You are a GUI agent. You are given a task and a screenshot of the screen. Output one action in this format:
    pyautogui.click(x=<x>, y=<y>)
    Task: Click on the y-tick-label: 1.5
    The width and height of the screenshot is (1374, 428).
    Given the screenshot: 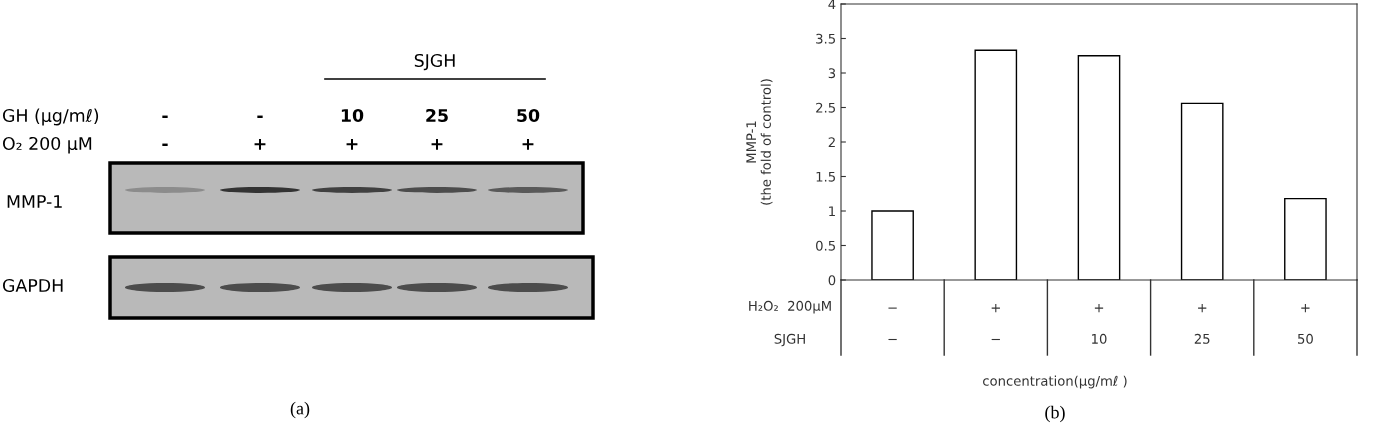 What is the action you would take?
    pyautogui.click(x=825, y=176)
    